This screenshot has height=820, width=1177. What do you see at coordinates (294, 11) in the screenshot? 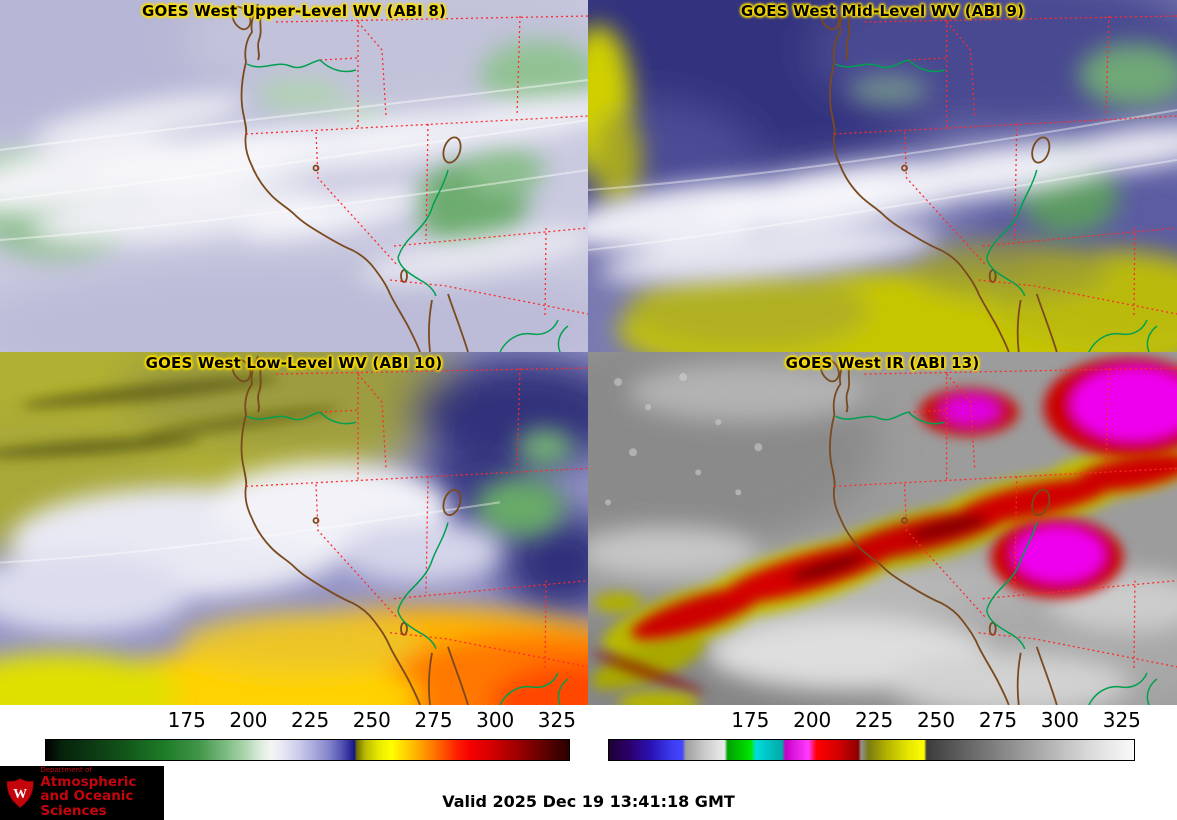
I see `panel-title: GOES West Upper-Level WV (ABI 8)` at bounding box center [294, 11].